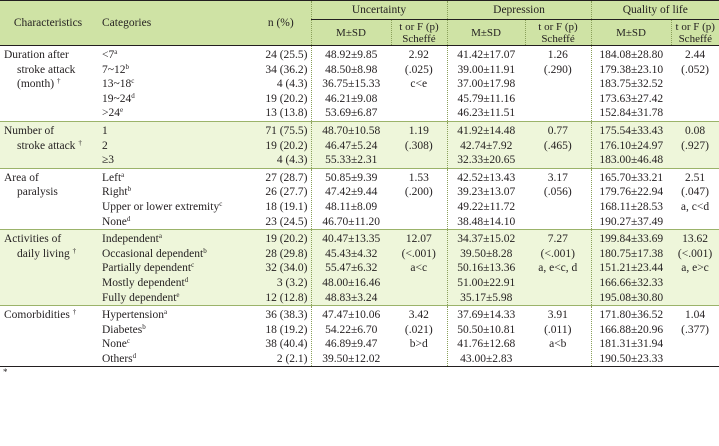  What do you see at coordinates (419, 84) in the screenshot?
I see `uncertainty-stat-value: c<e` at bounding box center [419, 84].